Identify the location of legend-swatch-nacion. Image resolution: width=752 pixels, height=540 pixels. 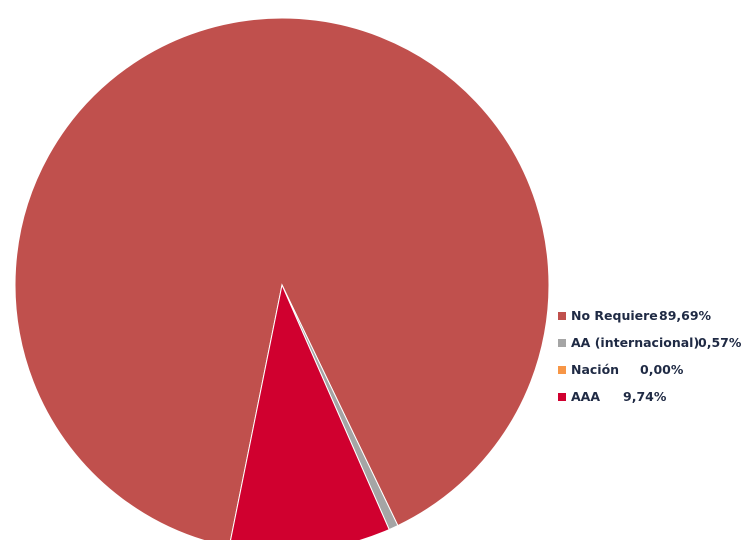
(562, 370).